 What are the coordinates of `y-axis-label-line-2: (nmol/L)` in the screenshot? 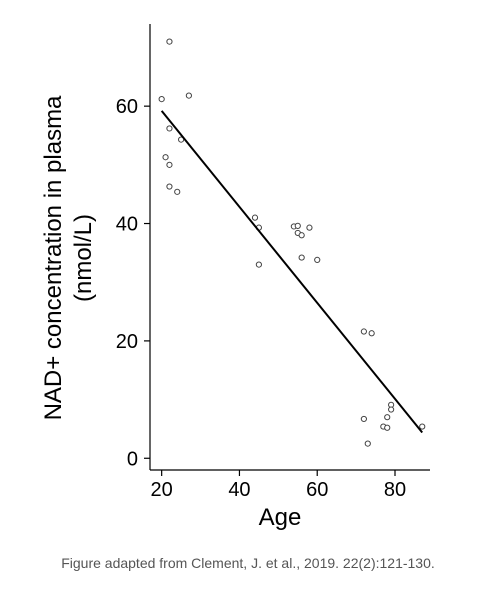 It's located at (83, 258).